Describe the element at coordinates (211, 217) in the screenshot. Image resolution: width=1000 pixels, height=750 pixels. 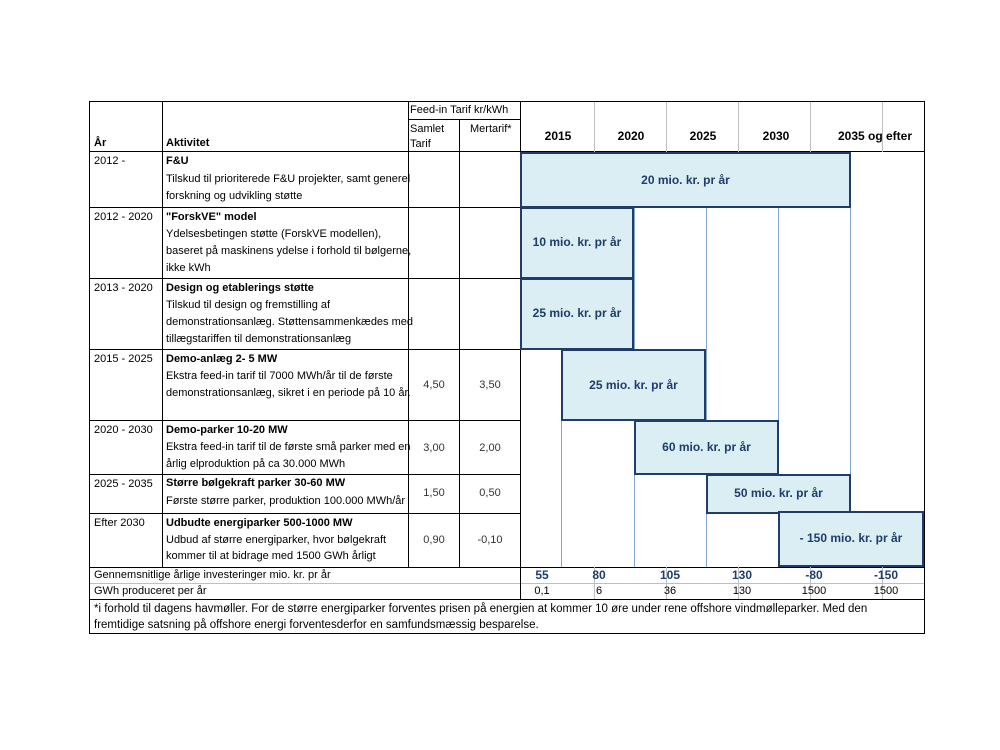
I see `row-title: "ForskVE" model` at that location.